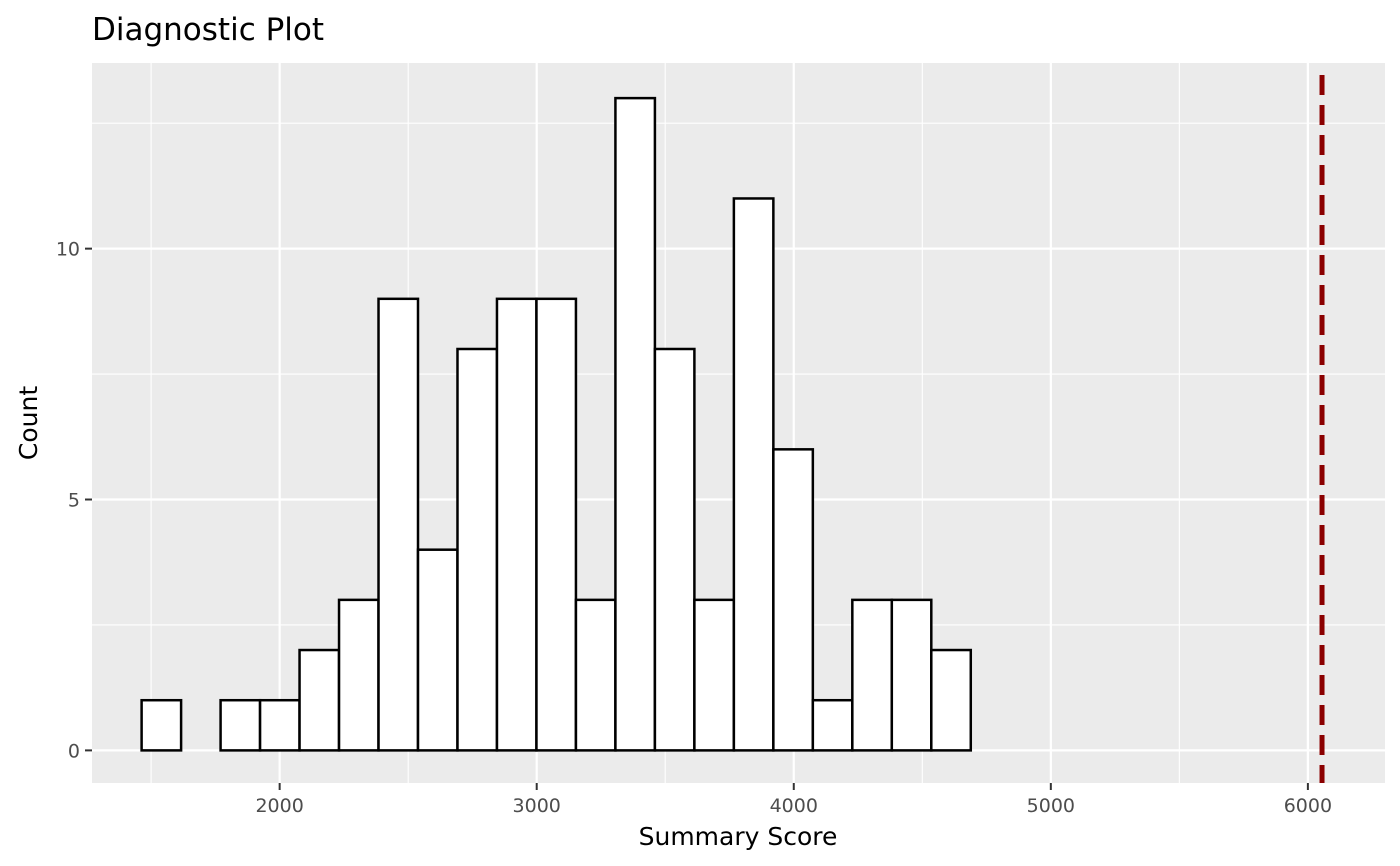 Image resolution: width=1400 pixels, height=866 pixels. Describe the element at coordinates (1051, 806) in the screenshot. I see `x-tick-label: 5000` at that location.